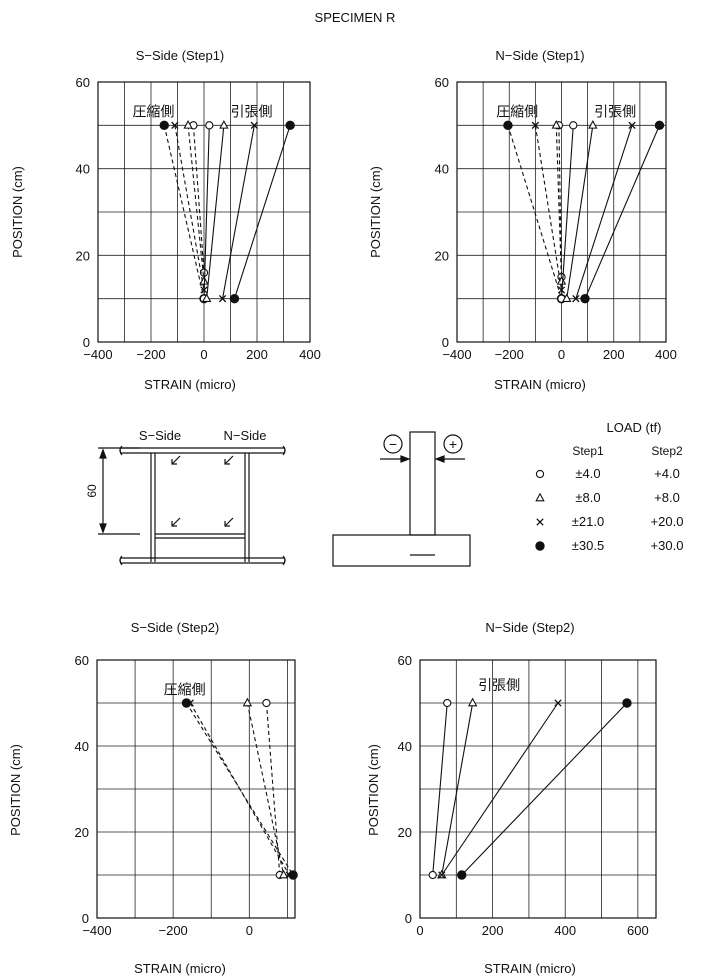  Describe the element at coordinates (587, 473) in the screenshot. I see `load-step1-value: ±4.0` at that location.